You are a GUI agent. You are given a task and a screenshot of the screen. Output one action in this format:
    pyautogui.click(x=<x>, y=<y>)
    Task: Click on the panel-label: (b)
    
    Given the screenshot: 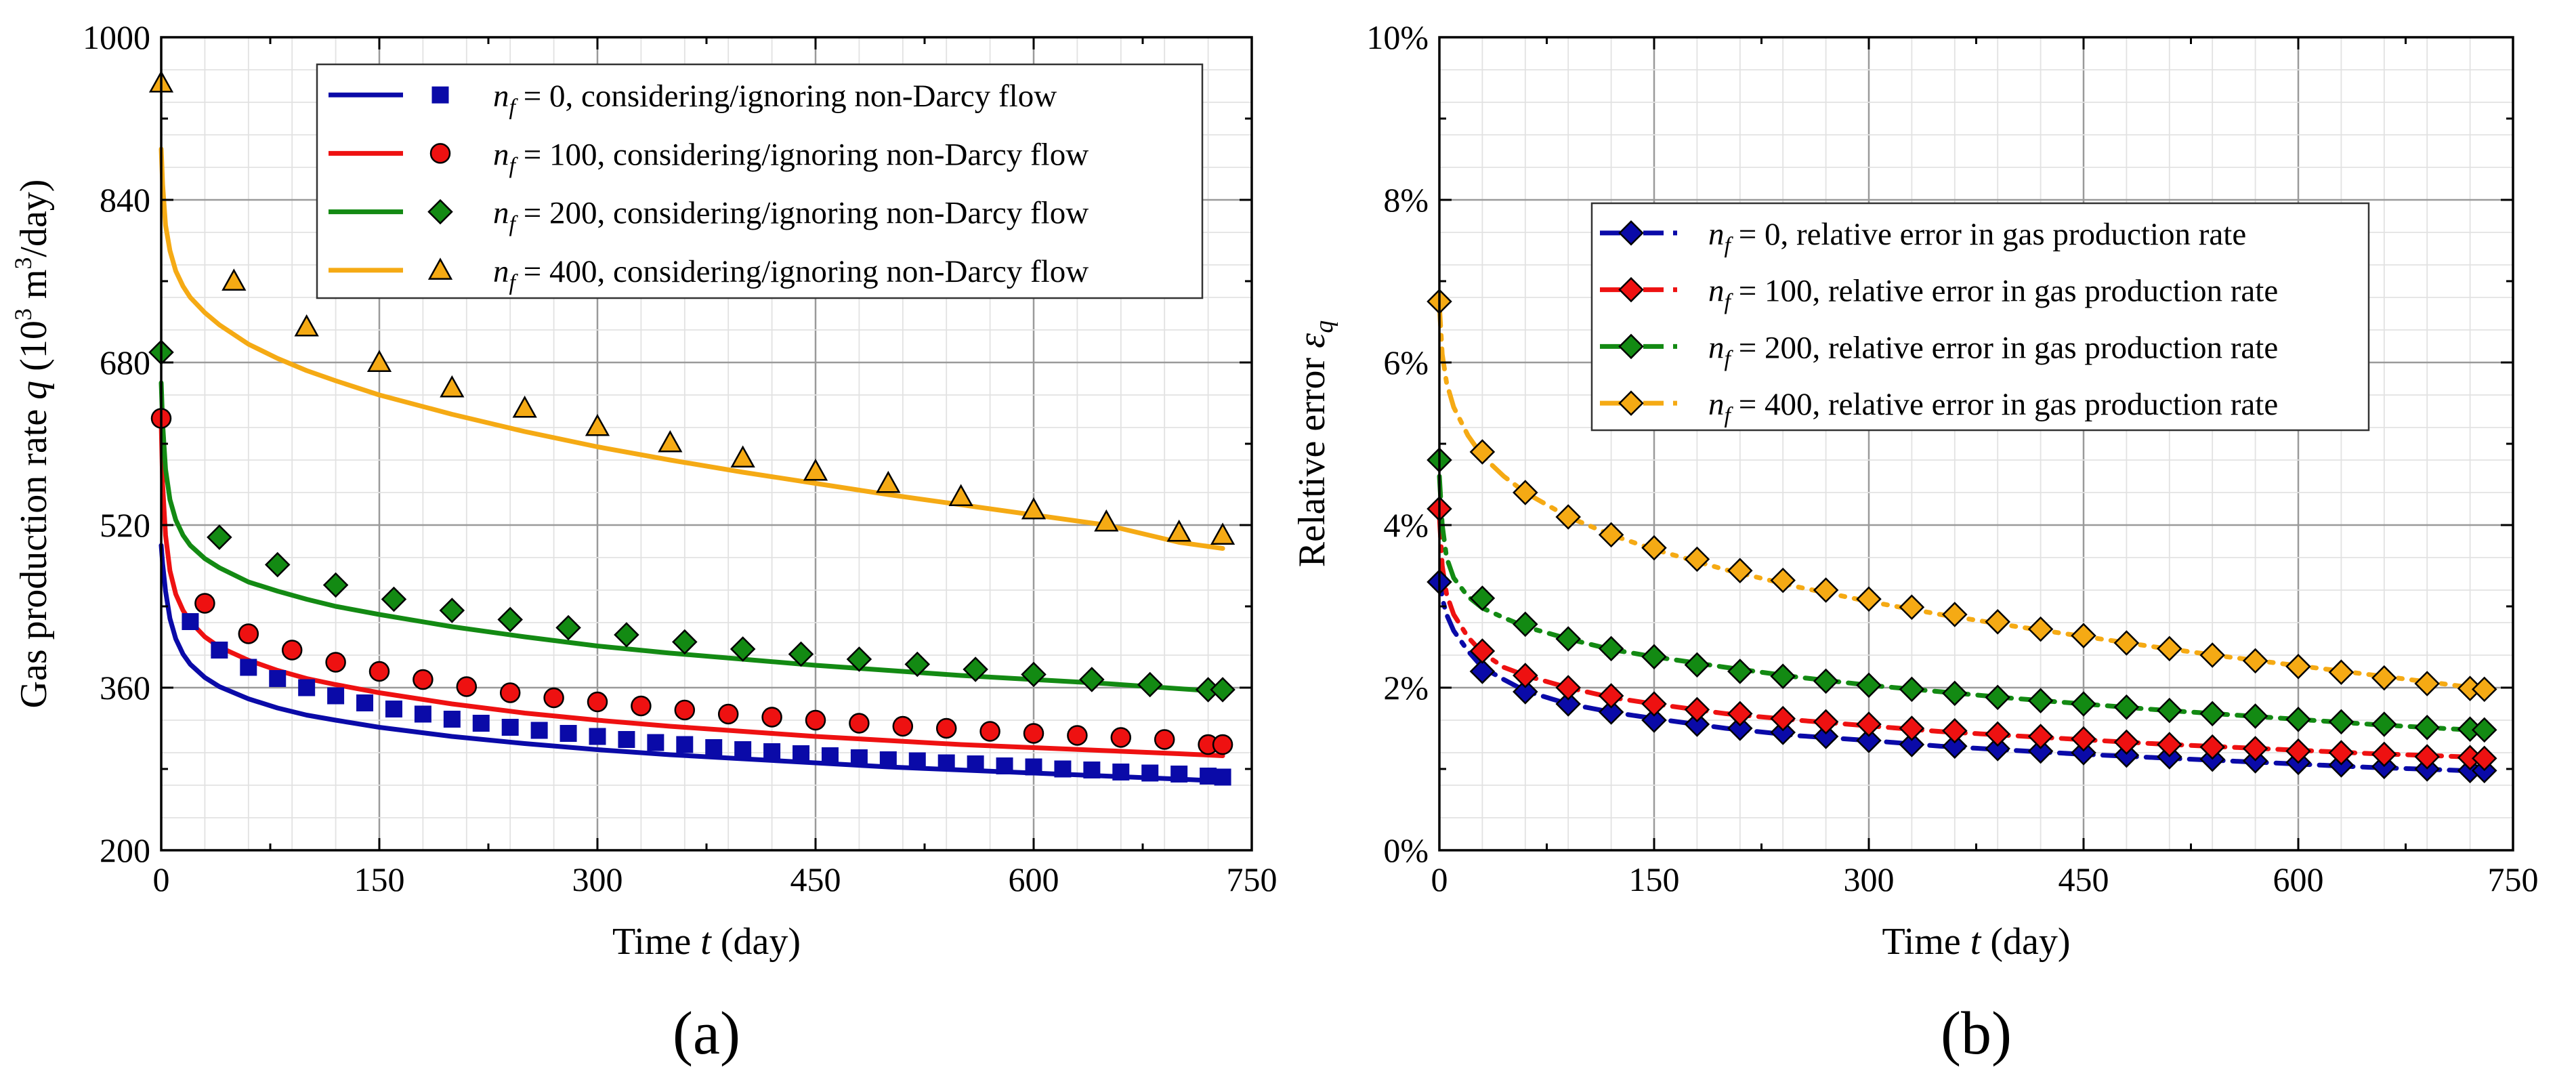 What is the action you would take?
    pyautogui.click(x=1976, y=1033)
    